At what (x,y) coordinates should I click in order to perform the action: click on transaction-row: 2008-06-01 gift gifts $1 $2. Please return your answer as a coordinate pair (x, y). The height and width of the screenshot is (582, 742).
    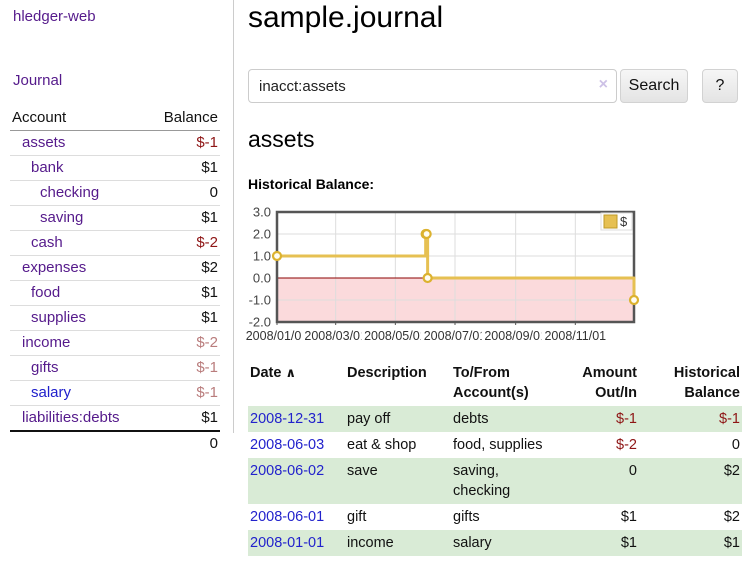
    Looking at the image, I should click on (495, 517).